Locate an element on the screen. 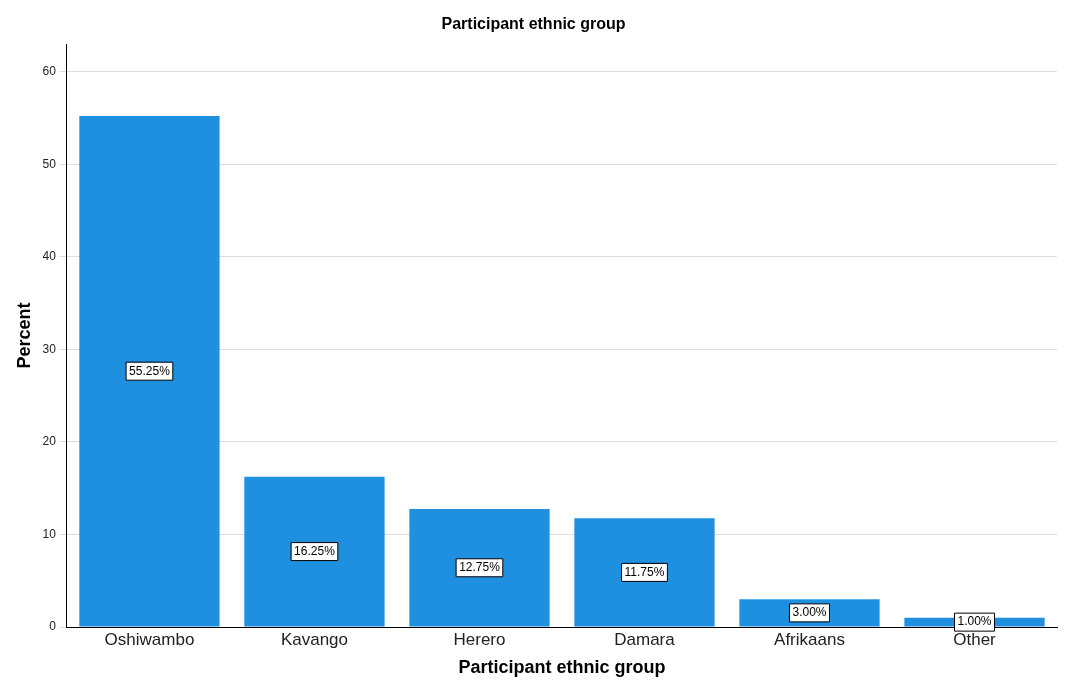 The width and height of the screenshot is (1067, 688). y-tick-label: 50 is located at coordinates (49, 163).